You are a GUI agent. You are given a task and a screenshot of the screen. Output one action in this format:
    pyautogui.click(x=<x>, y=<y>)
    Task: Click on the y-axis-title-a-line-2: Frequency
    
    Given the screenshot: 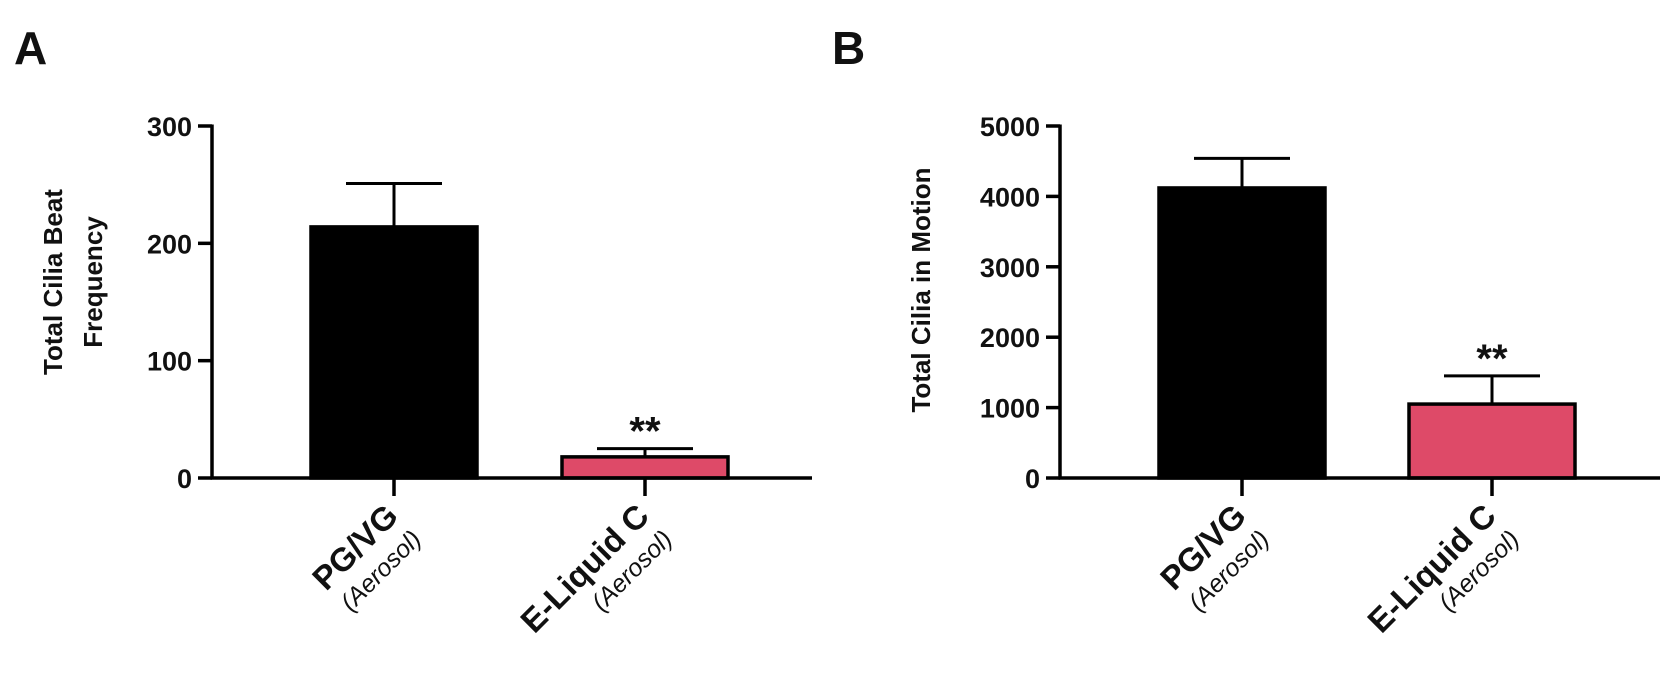 What is the action you would take?
    pyautogui.click(x=93, y=282)
    